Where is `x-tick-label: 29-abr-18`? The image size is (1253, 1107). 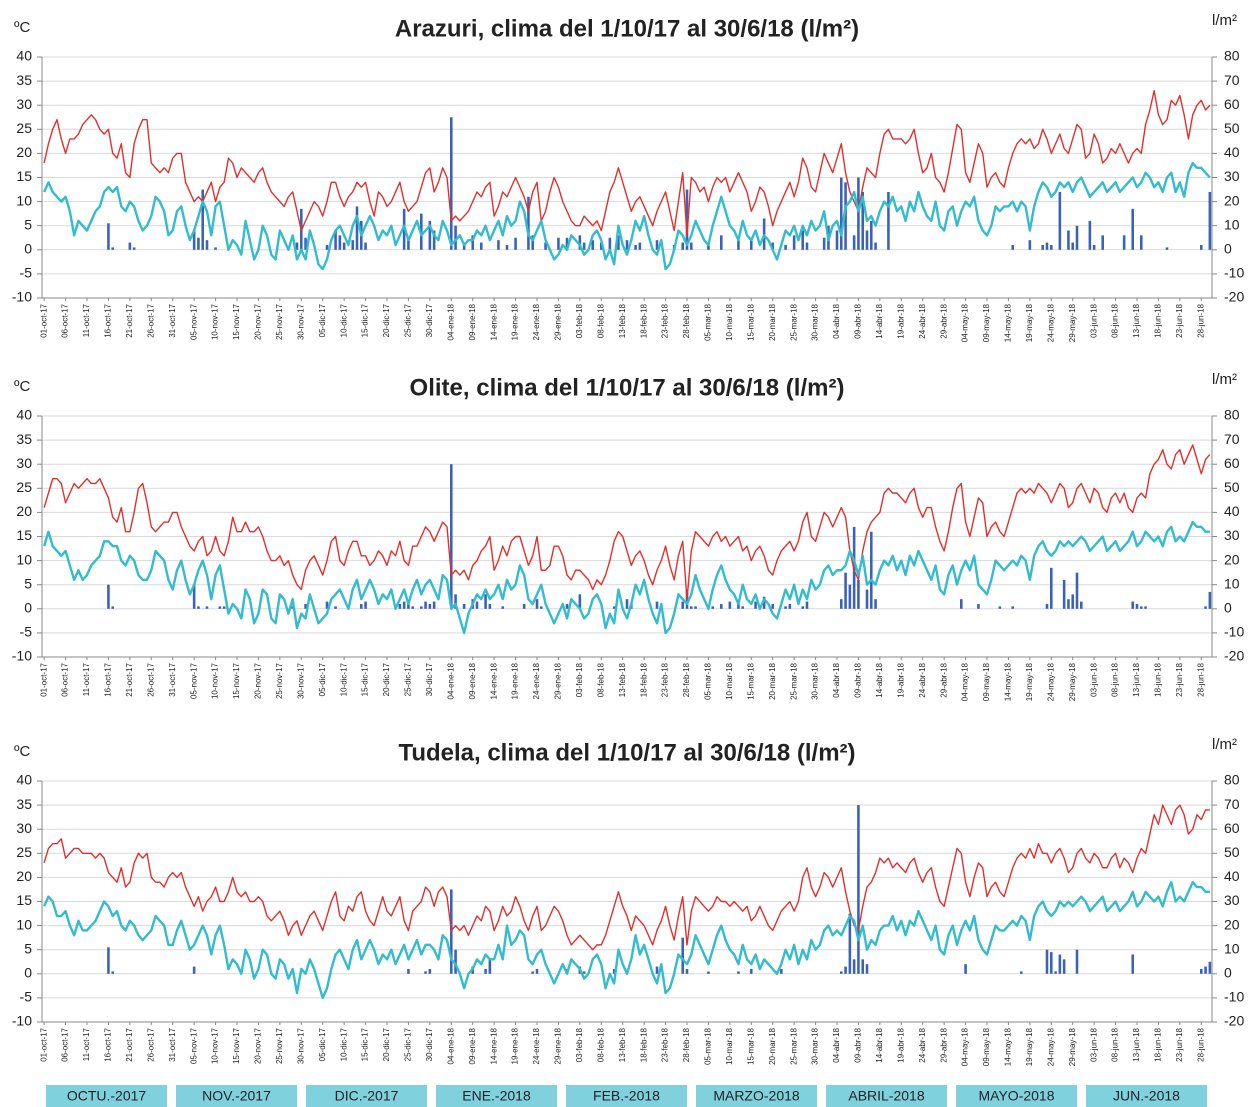 x-tick-label: 29-abr-18 is located at coordinates (943, 1044).